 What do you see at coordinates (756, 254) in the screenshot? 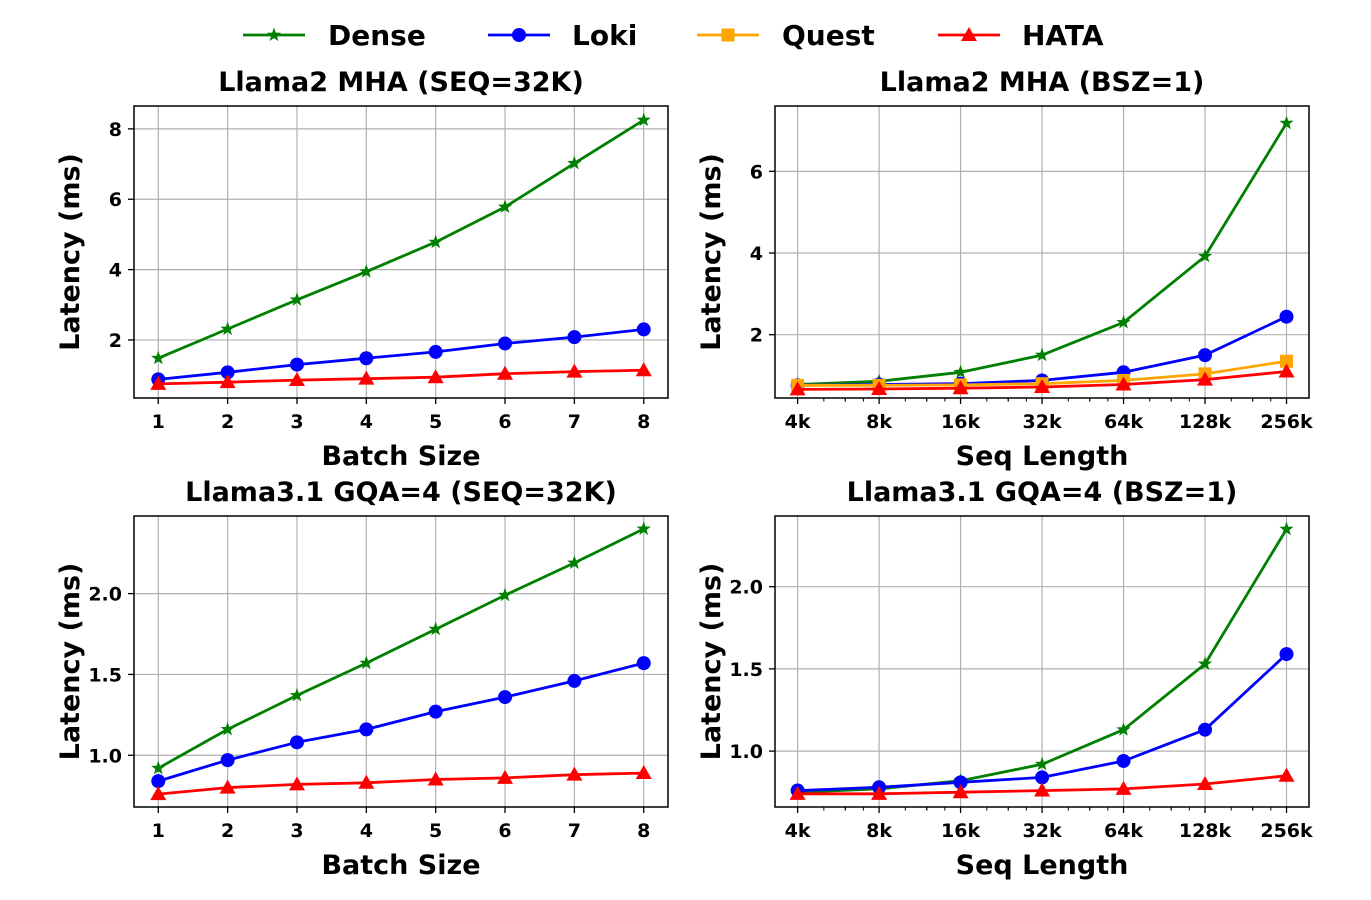
I see `y-tick-label-4: 4` at bounding box center [756, 254].